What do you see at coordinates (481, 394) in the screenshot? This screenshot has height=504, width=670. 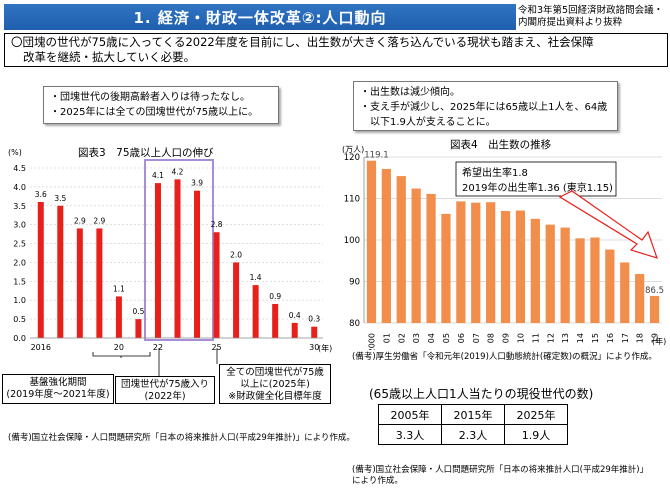 I see `workers-title: (65歳以上人口1人当たりの現役世代の数)` at bounding box center [481, 394].